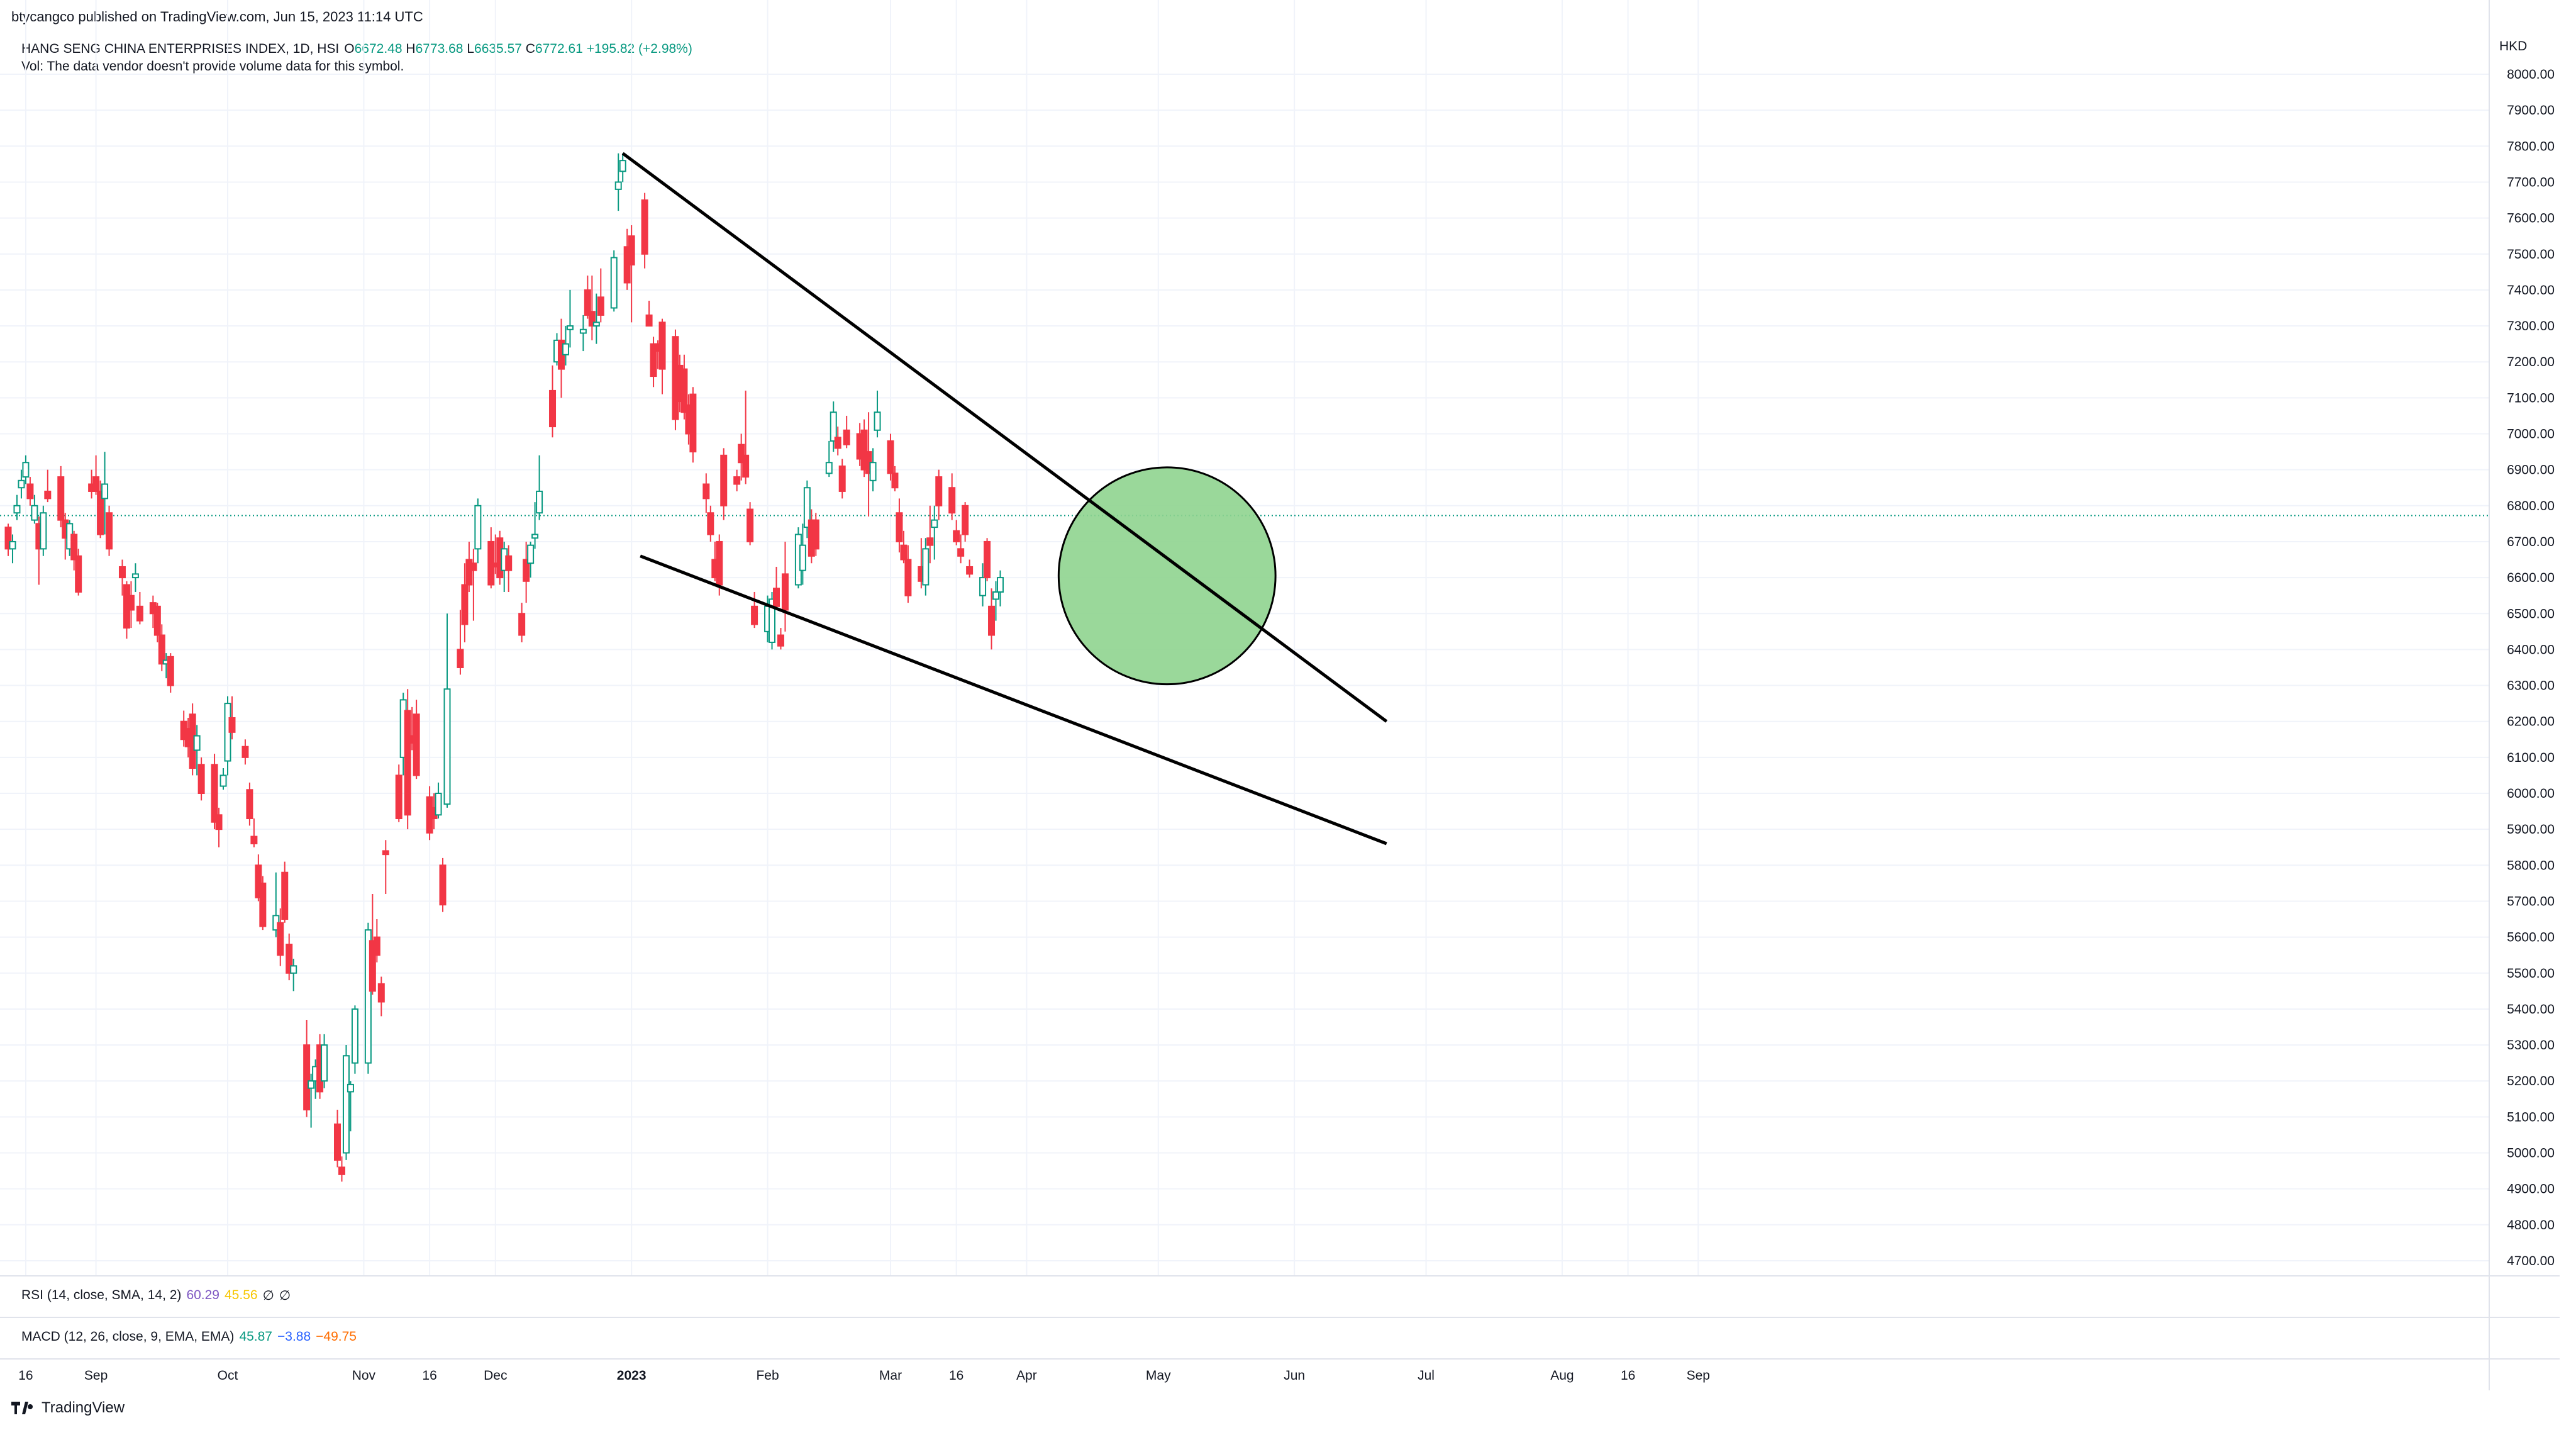  I want to click on tradingview-brand: TradingView, so click(68, 1408).